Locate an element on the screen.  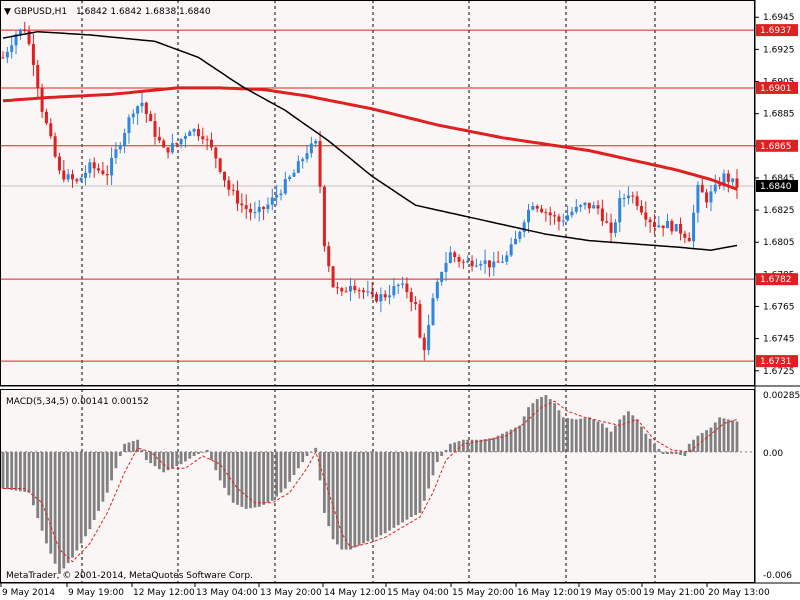
macd-tick-label: 0.00285 is located at coordinates (781, 396).